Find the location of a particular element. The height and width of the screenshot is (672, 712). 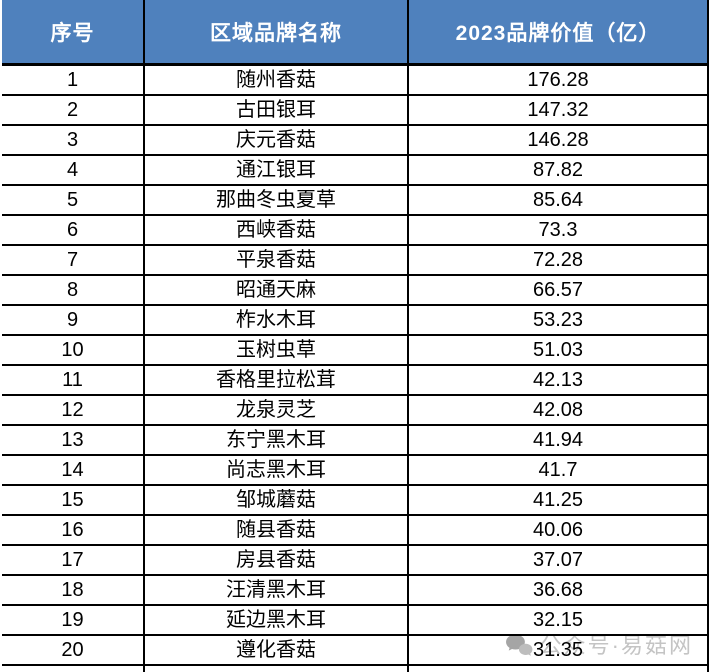

cell-rank: 12 is located at coordinates (73, 410).